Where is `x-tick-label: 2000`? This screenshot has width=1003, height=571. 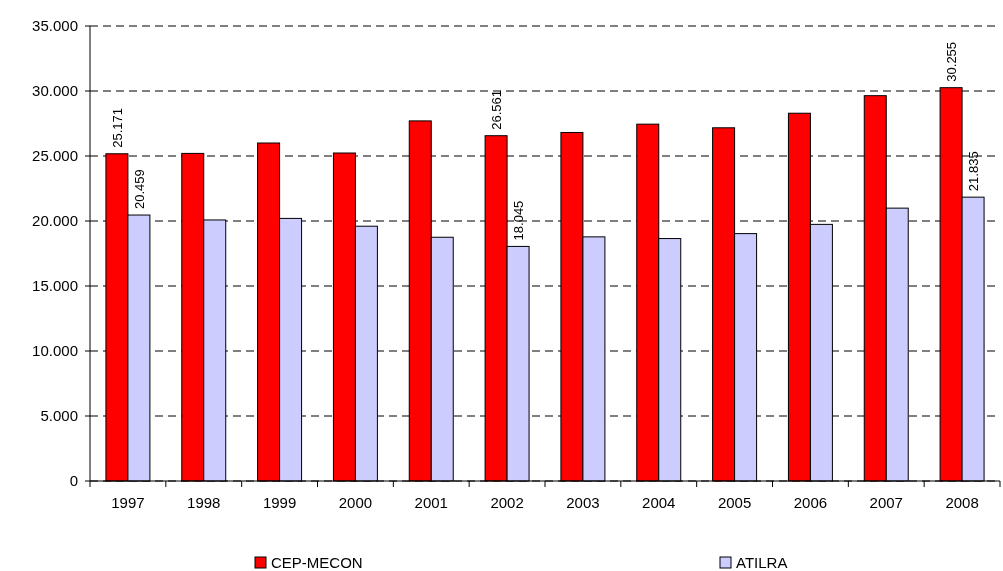
x-tick-label: 2000 is located at coordinates (355, 502).